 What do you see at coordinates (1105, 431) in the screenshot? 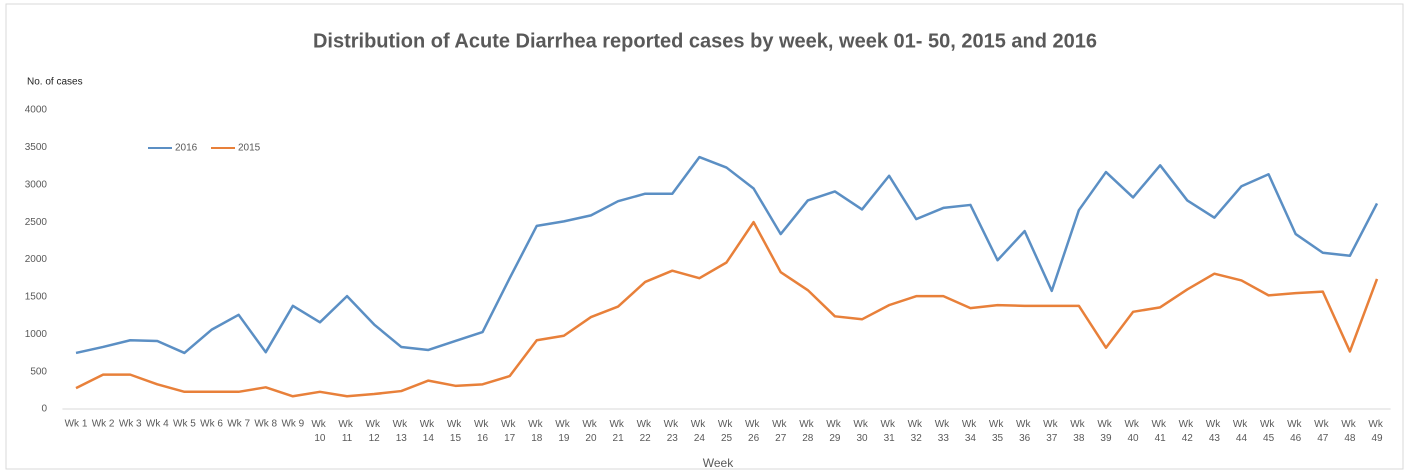
I see `x-tick-label: Wk 39` at bounding box center [1105, 431].